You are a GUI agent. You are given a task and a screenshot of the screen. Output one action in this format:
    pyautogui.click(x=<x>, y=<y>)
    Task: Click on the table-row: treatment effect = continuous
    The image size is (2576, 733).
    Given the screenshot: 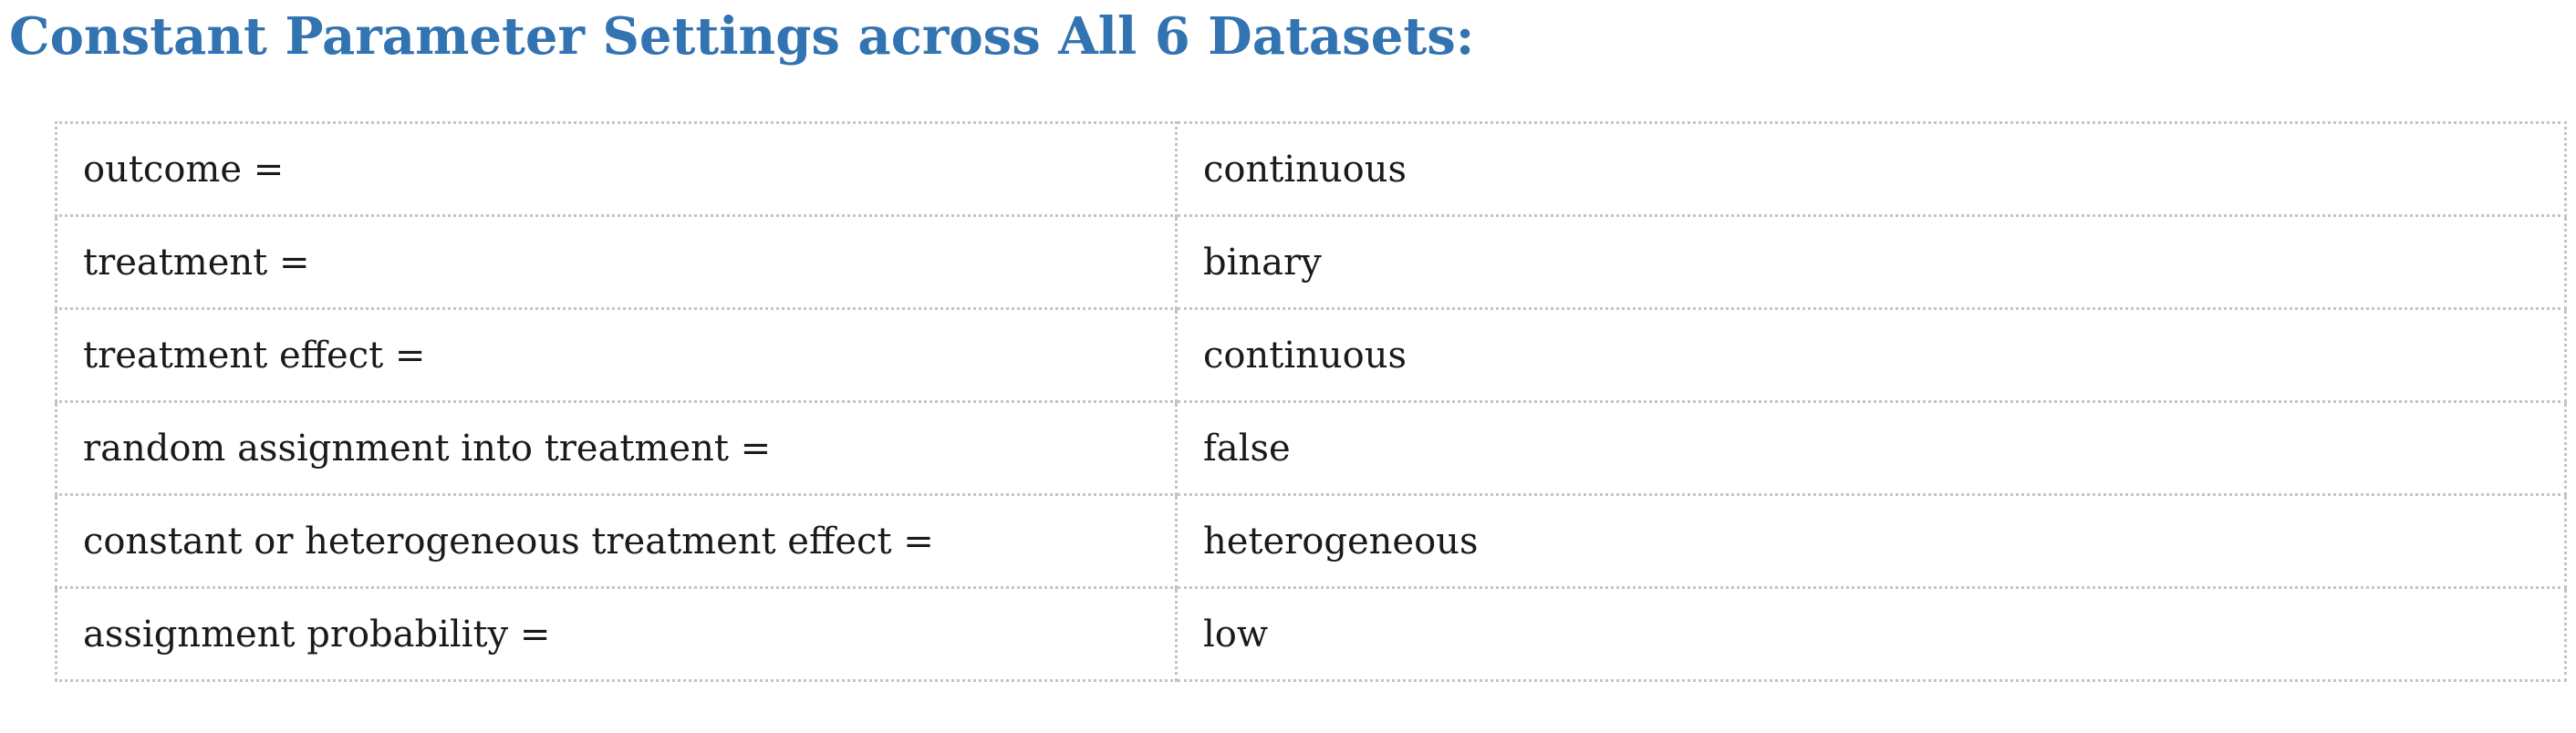 What is the action you would take?
    pyautogui.click(x=1311, y=355)
    